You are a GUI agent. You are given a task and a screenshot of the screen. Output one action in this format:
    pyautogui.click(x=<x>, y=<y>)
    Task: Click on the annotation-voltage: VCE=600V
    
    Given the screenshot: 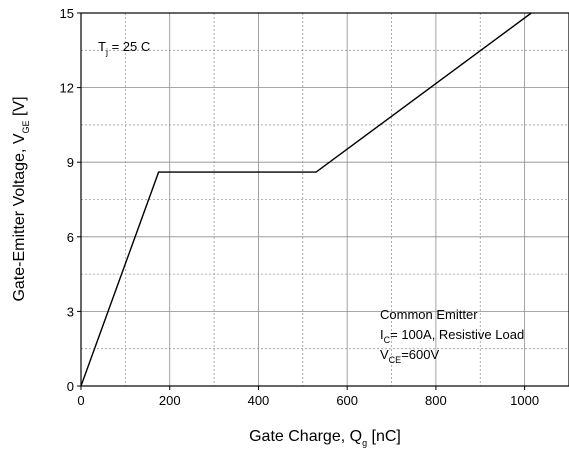 What is the action you would take?
    pyautogui.click(x=409, y=356)
    